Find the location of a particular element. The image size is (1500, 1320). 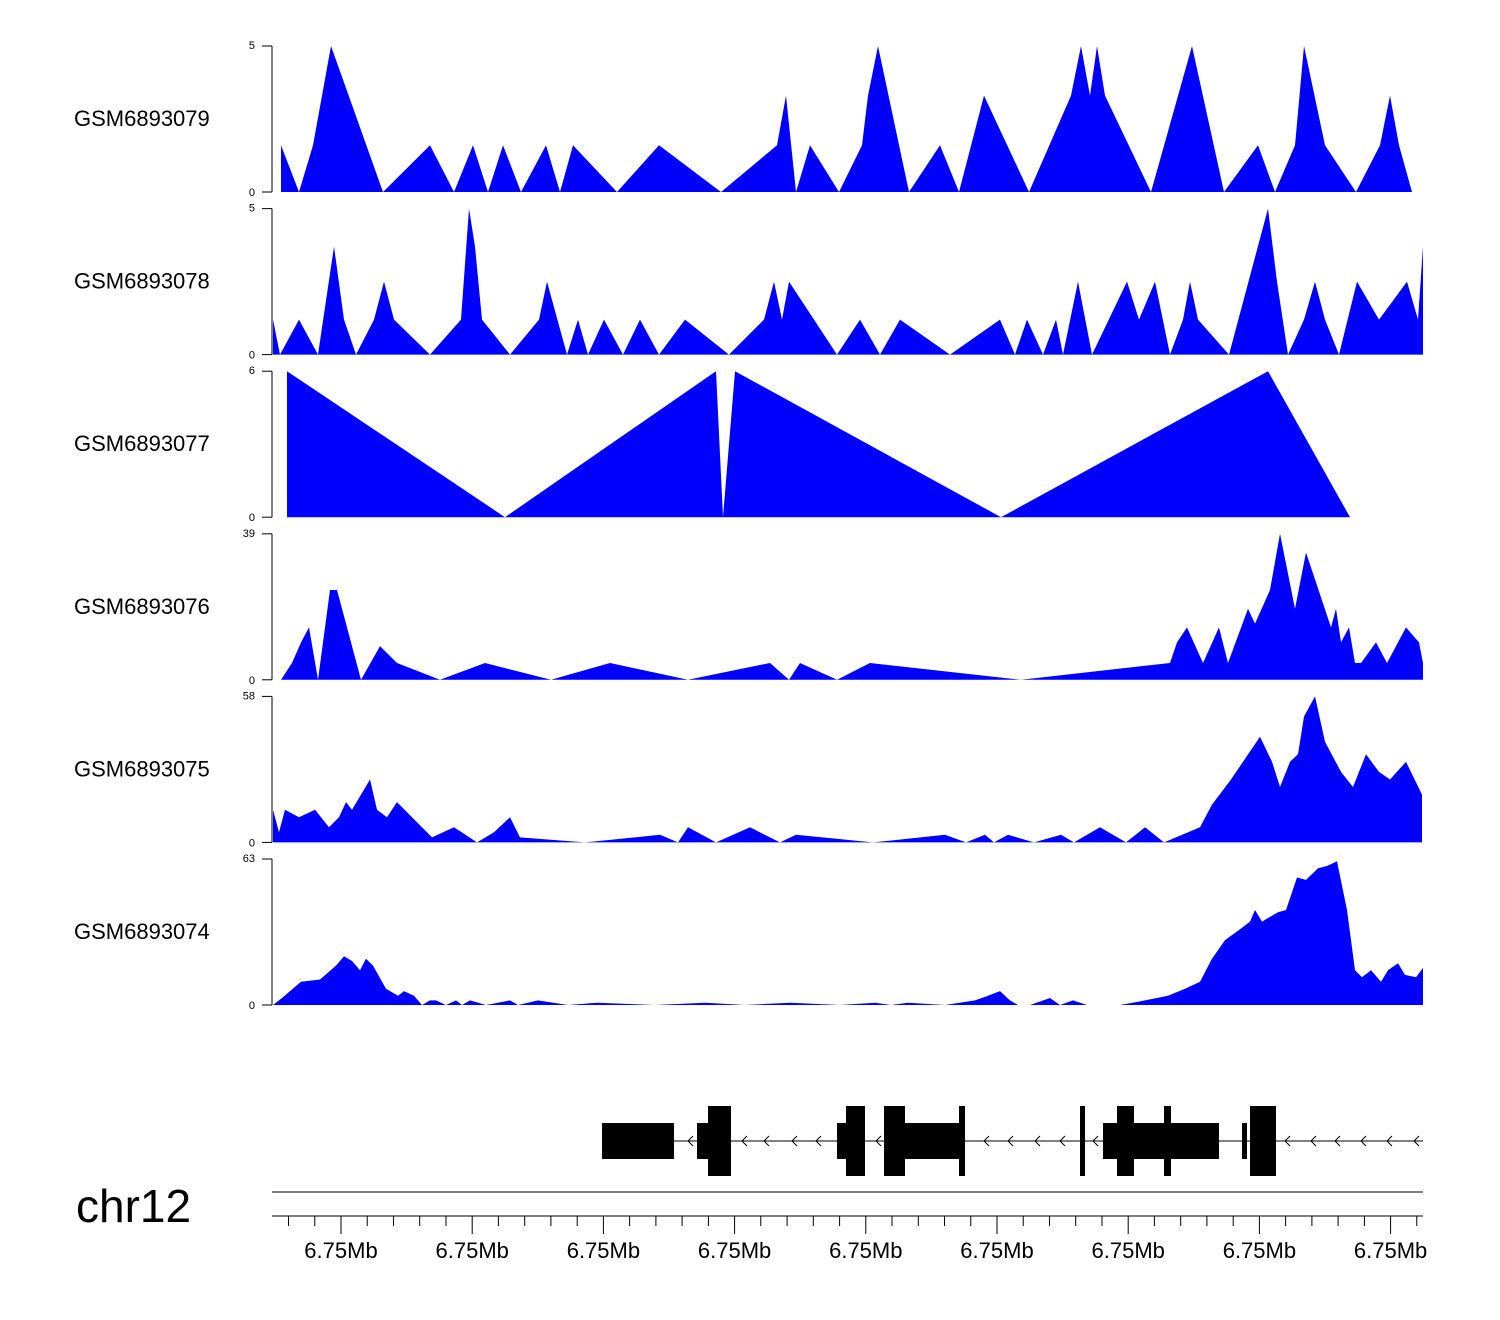

track-GSM6893075: GSM6893075 58 0 is located at coordinates (748, 769).